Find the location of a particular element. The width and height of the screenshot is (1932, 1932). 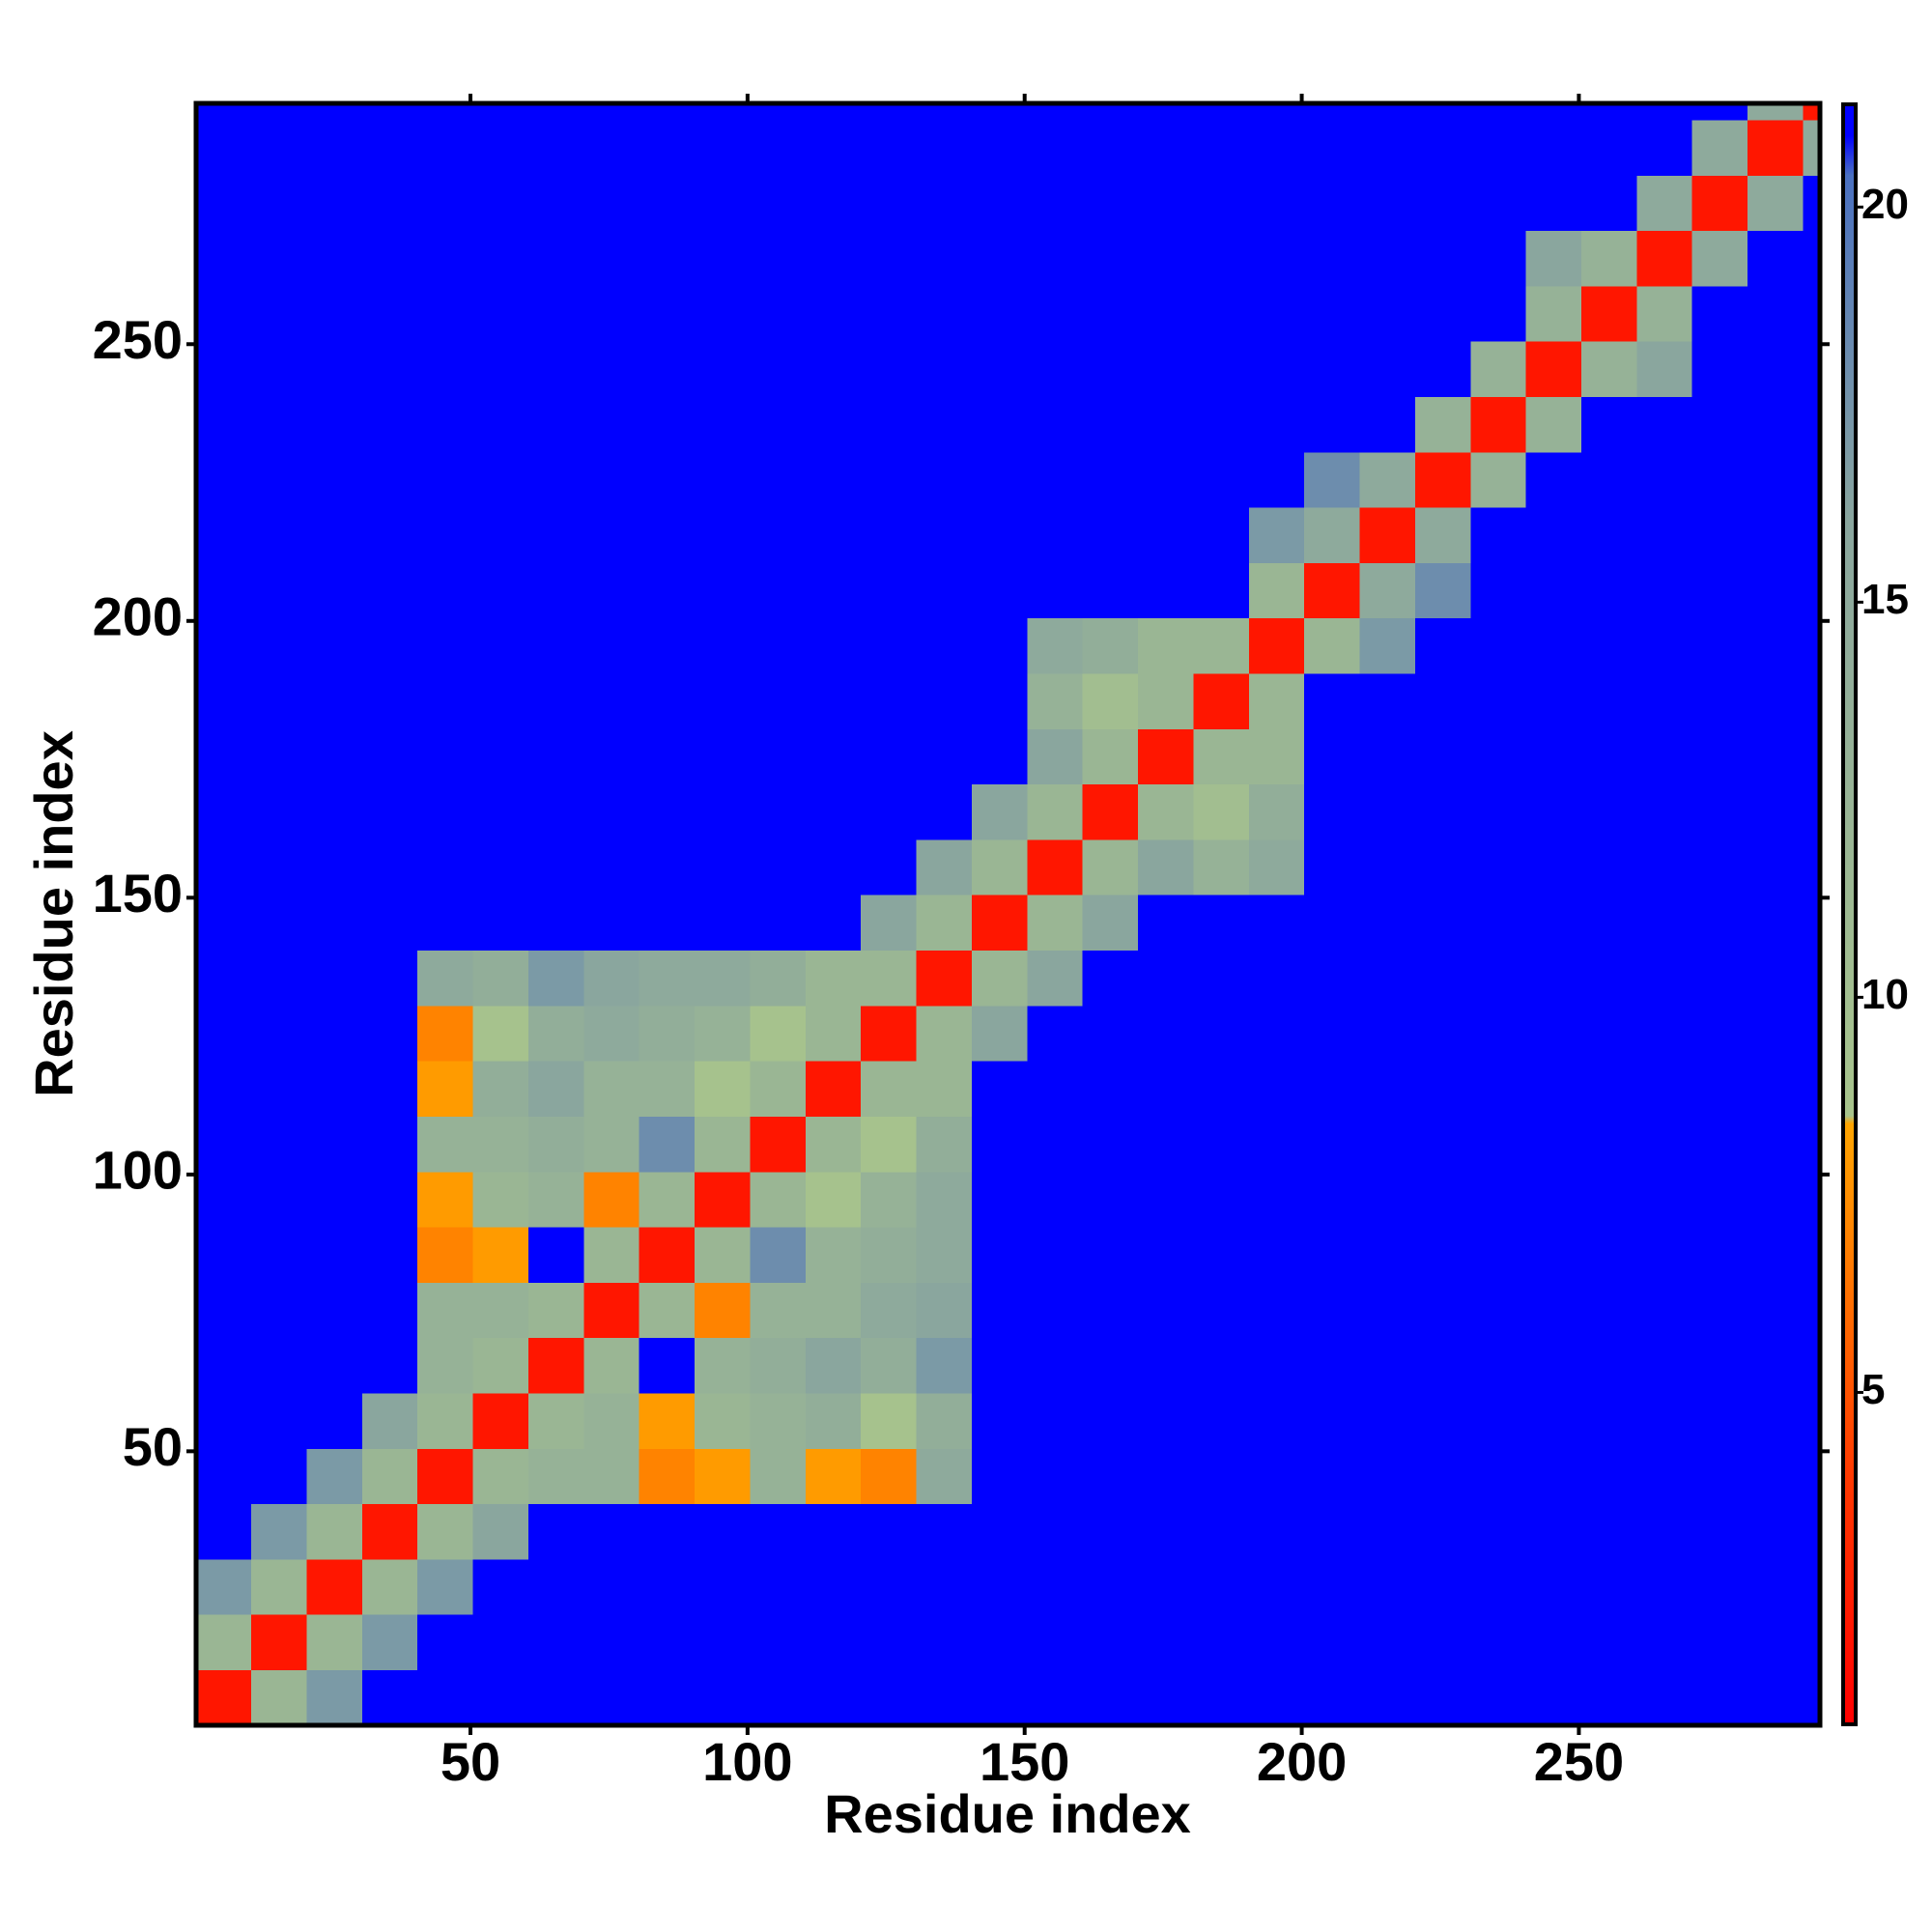

colorbar-tick-label: 10 is located at coordinates (1885, 995).